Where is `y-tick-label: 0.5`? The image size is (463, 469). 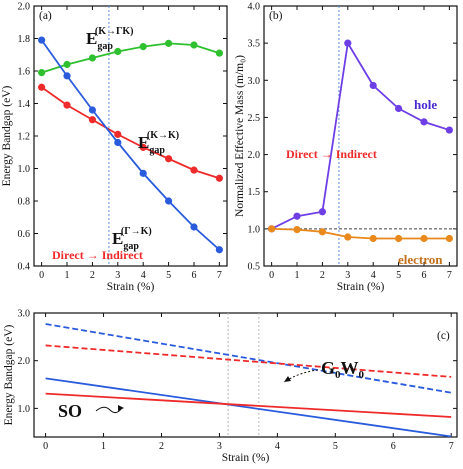
y-tick-label: 0.5 is located at coordinates (254, 267).